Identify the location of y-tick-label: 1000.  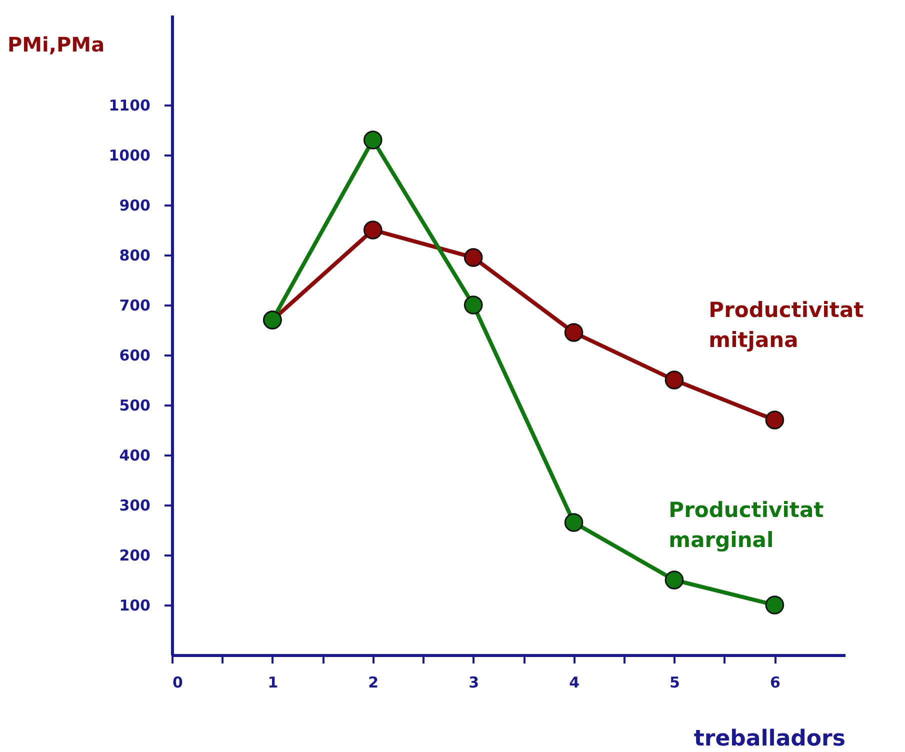
(129, 155).